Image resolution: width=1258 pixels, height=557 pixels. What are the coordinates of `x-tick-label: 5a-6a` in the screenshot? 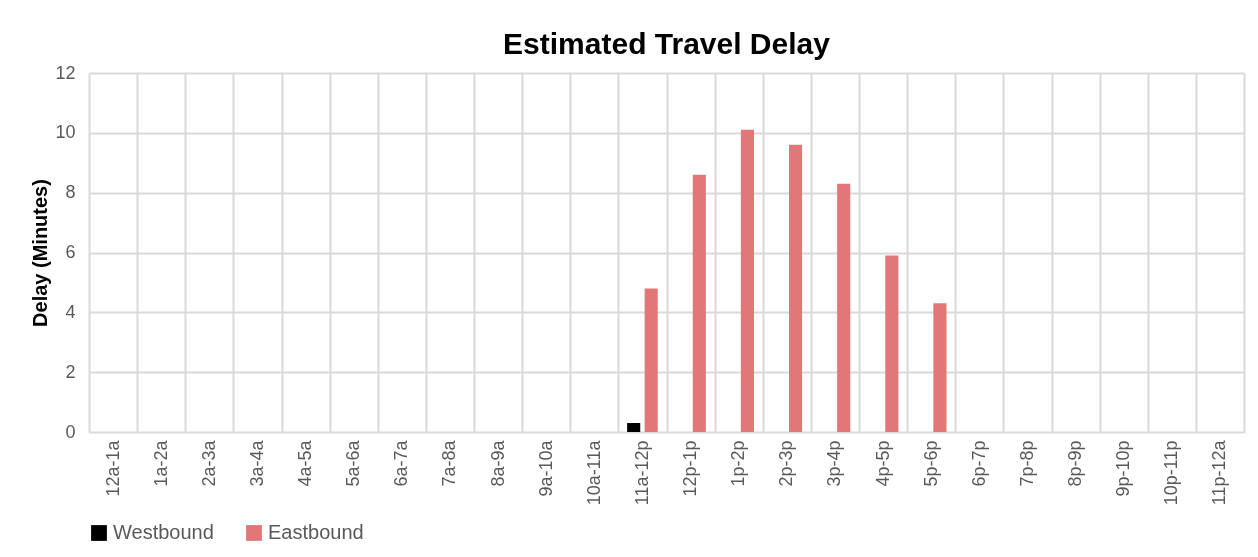 It's located at (353, 463).